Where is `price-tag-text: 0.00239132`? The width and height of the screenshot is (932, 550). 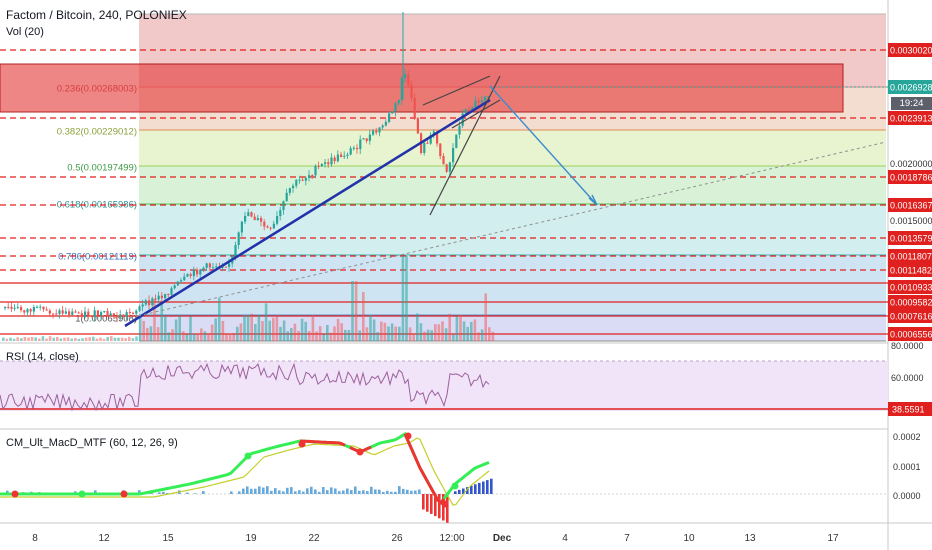
price-tag-text: 0.00239132 is located at coordinates (911, 119).